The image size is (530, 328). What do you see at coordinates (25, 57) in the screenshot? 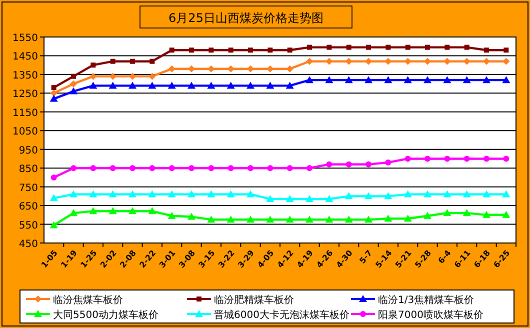
I see `y-tick-label: 1450` at bounding box center [25, 57].